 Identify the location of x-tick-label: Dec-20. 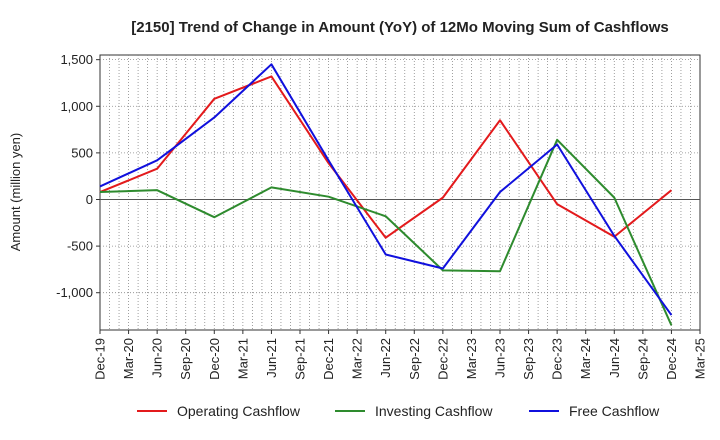
(214, 359).